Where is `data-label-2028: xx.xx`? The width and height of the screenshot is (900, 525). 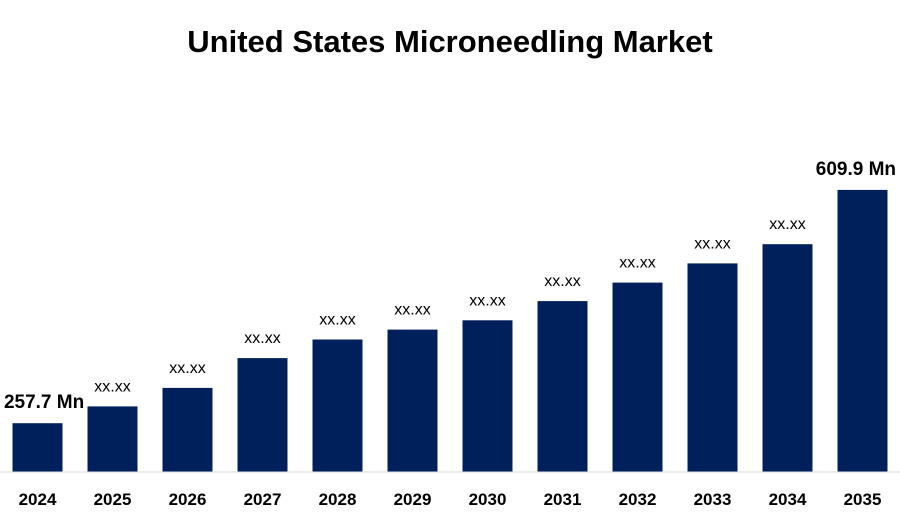
data-label-2028: xx.xx is located at coordinates (337, 320).